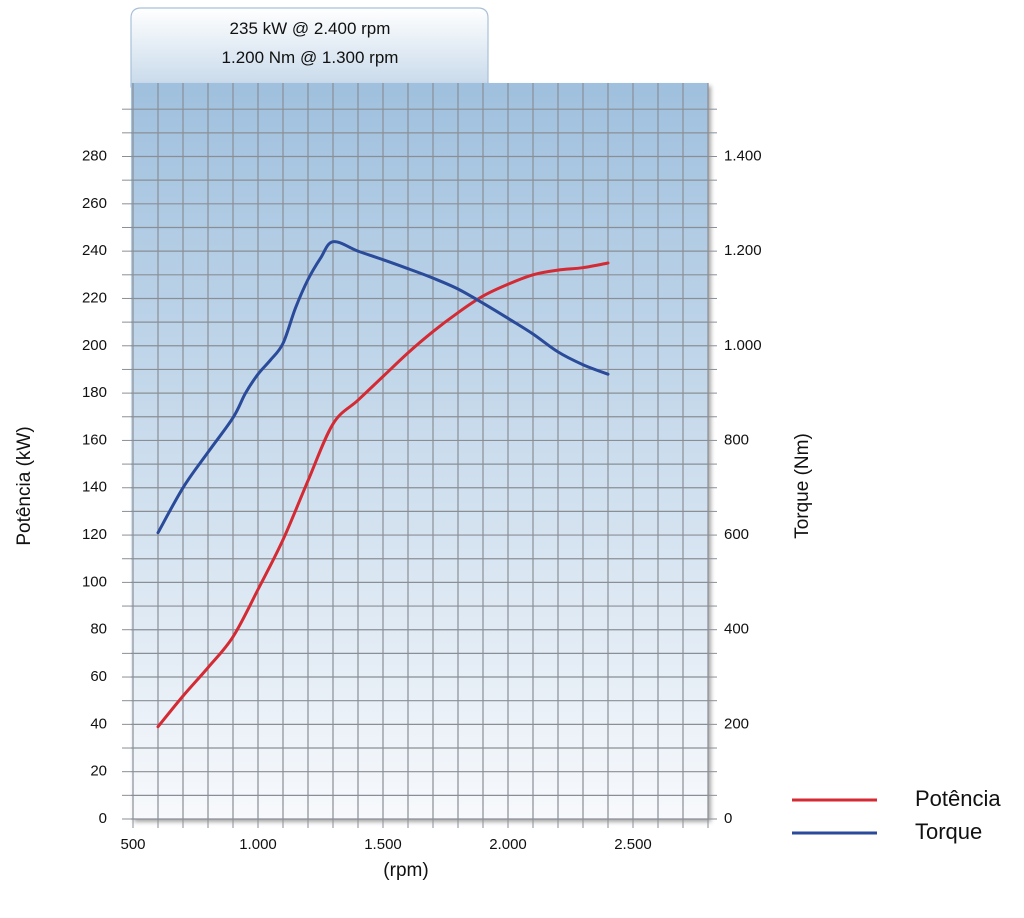 Image resolution: width=1024 pixels, height=918 pixels. Describe the element at coordinates (743, 345) in the screenshot. I see `y-right-tick-label: 1.000` at that location.